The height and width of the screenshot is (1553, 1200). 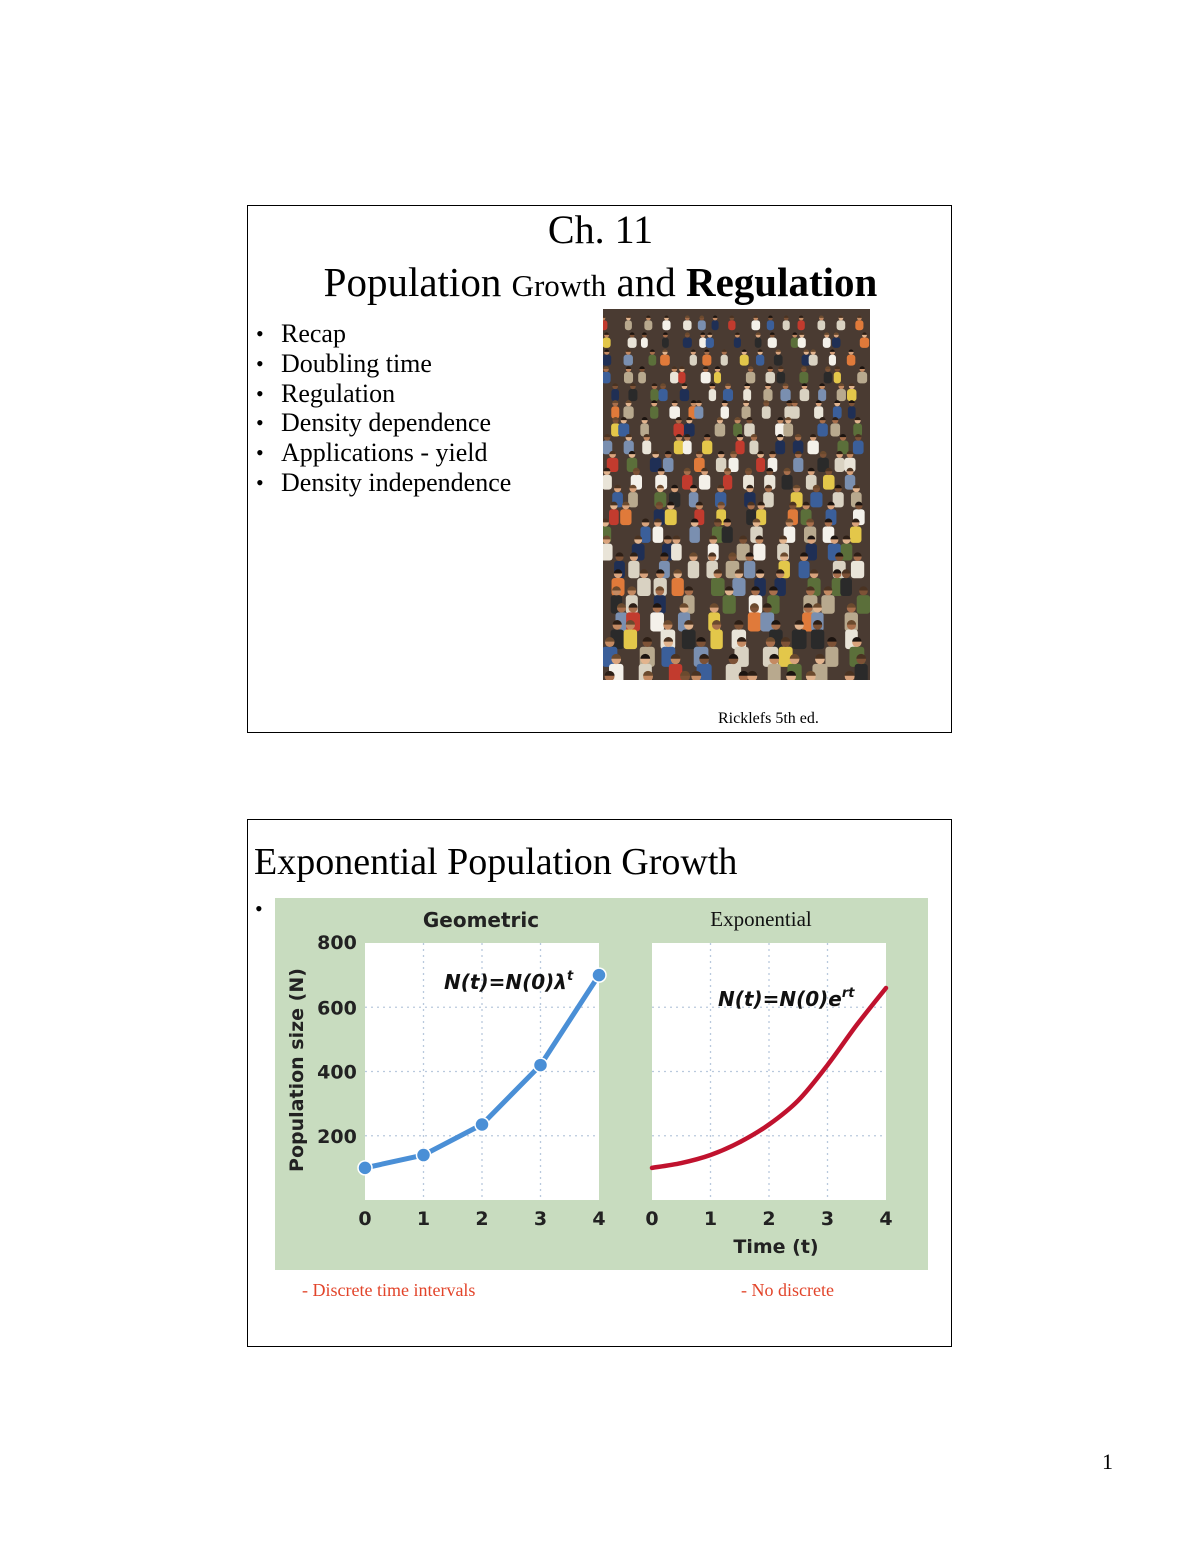 What do you see at coordinates (646, 282) in the screenshot?
I see `title-word-and: and` at bounding box center [646, 282].